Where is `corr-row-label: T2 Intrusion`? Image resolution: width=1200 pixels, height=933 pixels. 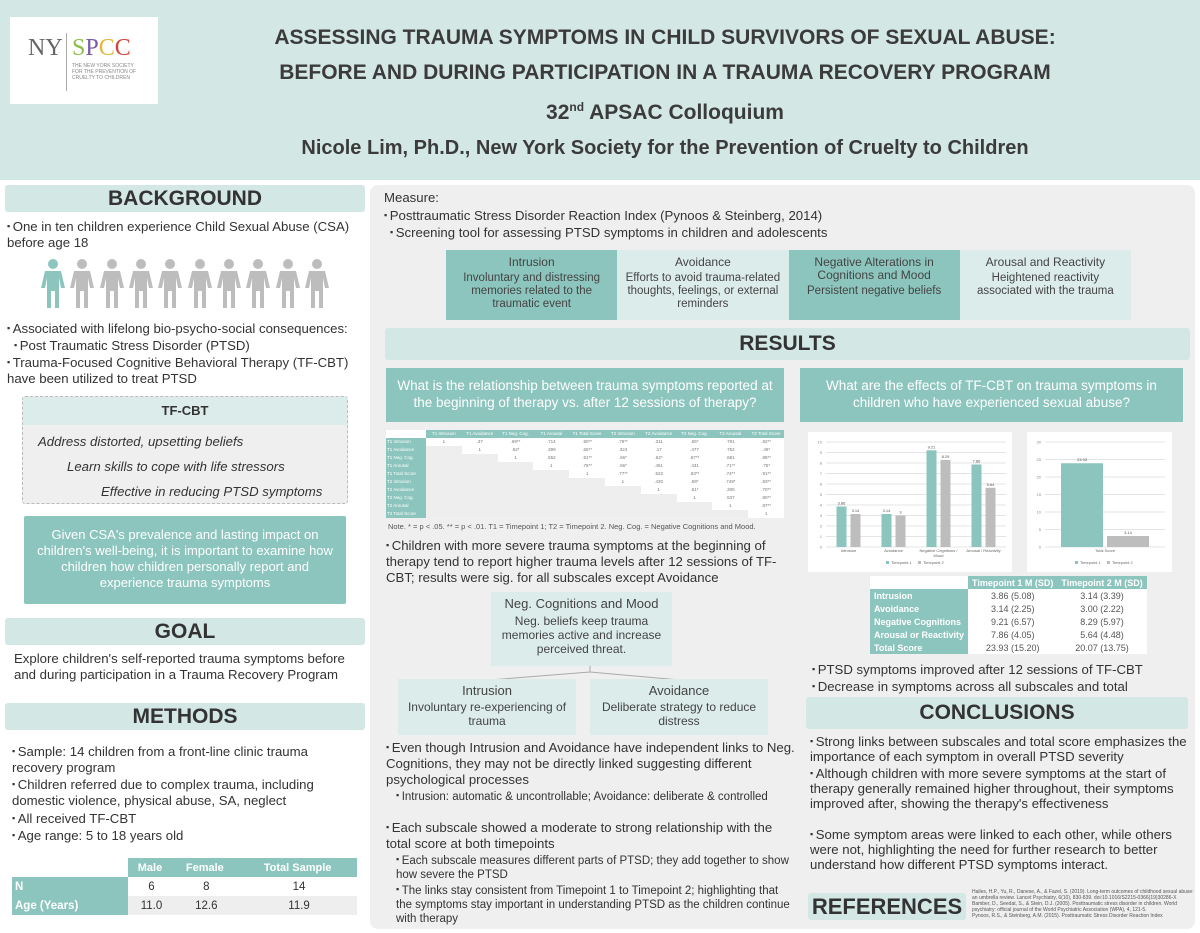
corr-row-label: T2 Intrusion is located at coordinates (406, 482).